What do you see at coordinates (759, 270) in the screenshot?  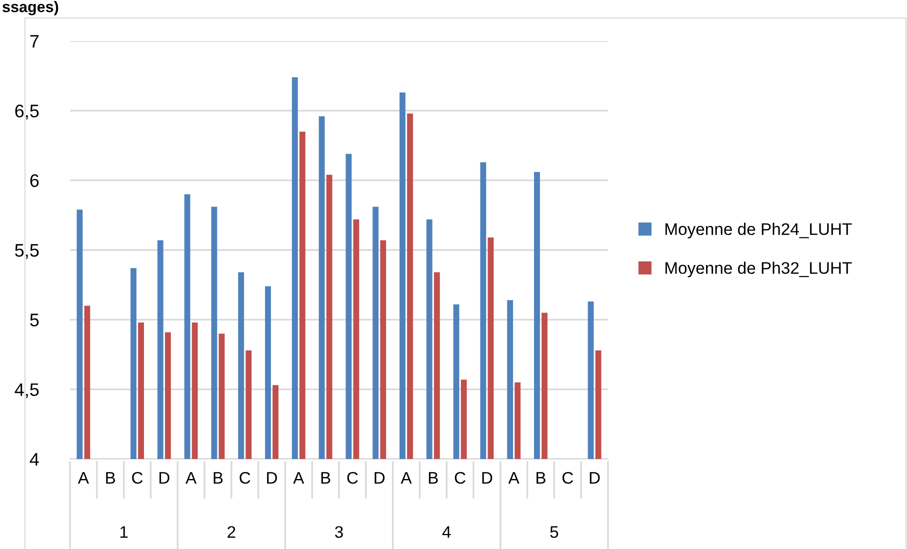 I see `legend-label: Moyenne de Ph32_LUHT` at bounding box center [759, 270].